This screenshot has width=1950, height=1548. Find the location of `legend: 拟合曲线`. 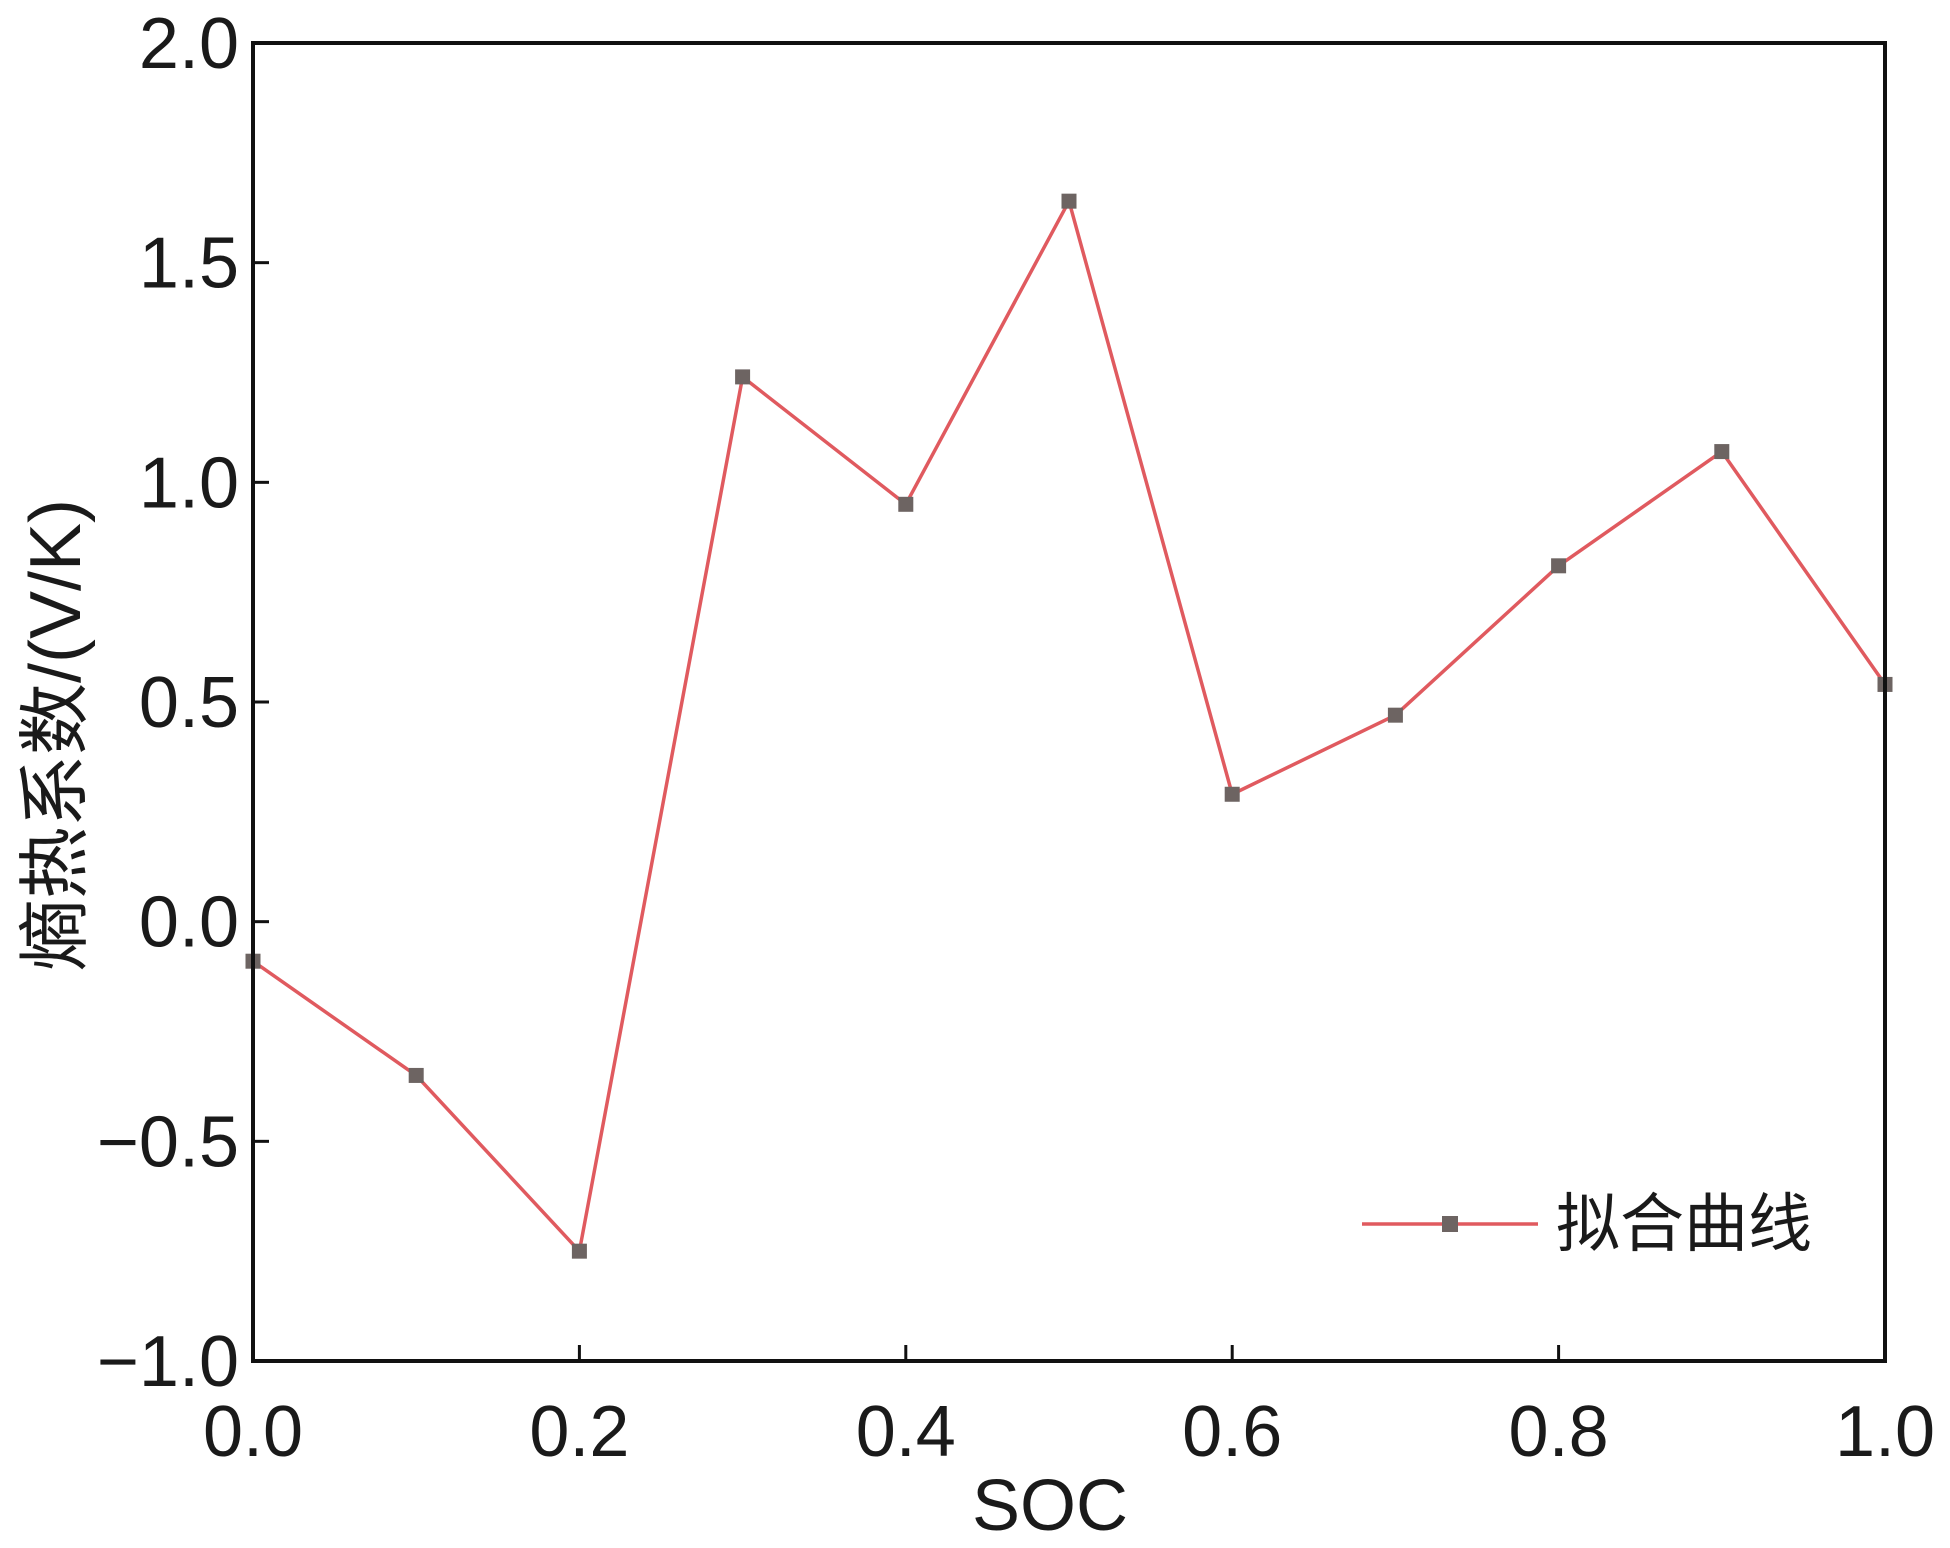

legend: 拟合曲线 is located at coordinates (1587, 1225).